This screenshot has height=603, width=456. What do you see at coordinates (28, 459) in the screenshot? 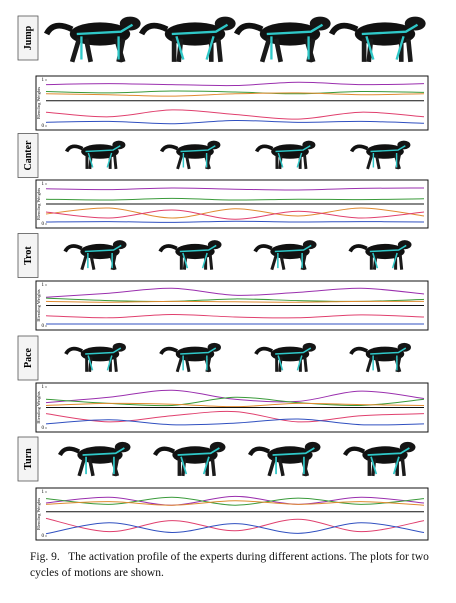
I see `panel-label: Turn` at bounding box center [28, 459].